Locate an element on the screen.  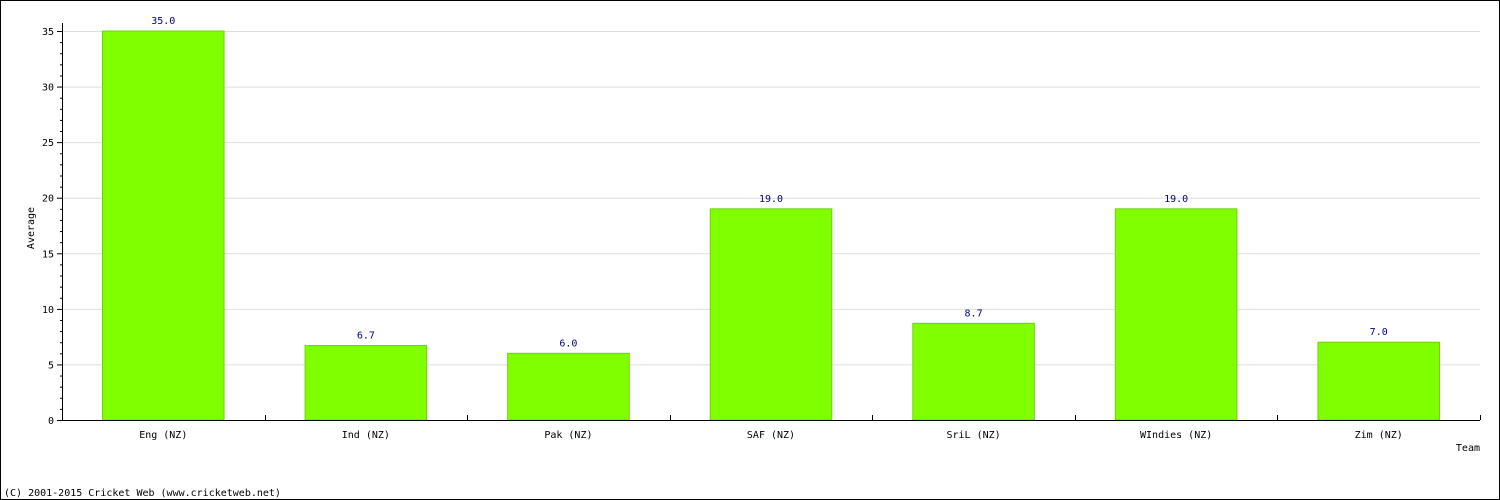
y-tick-labels: 0 5 10 15 20 25 30 35 is located at coordinates (48, 227).